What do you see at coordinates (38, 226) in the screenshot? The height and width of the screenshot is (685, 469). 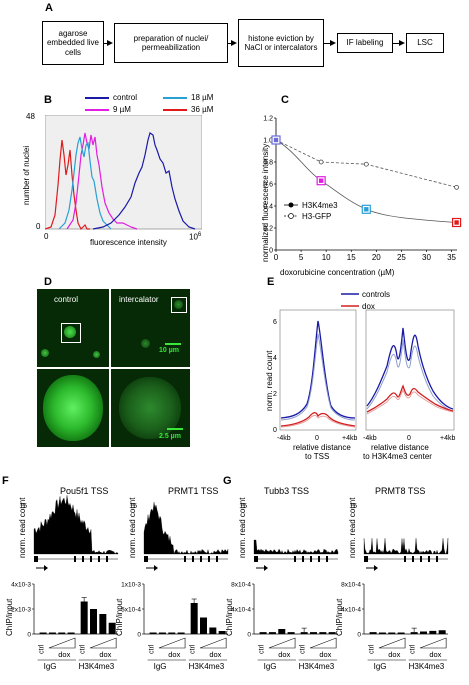 I see `panel-b-ymin: 0` at bounding box center [38, 226].